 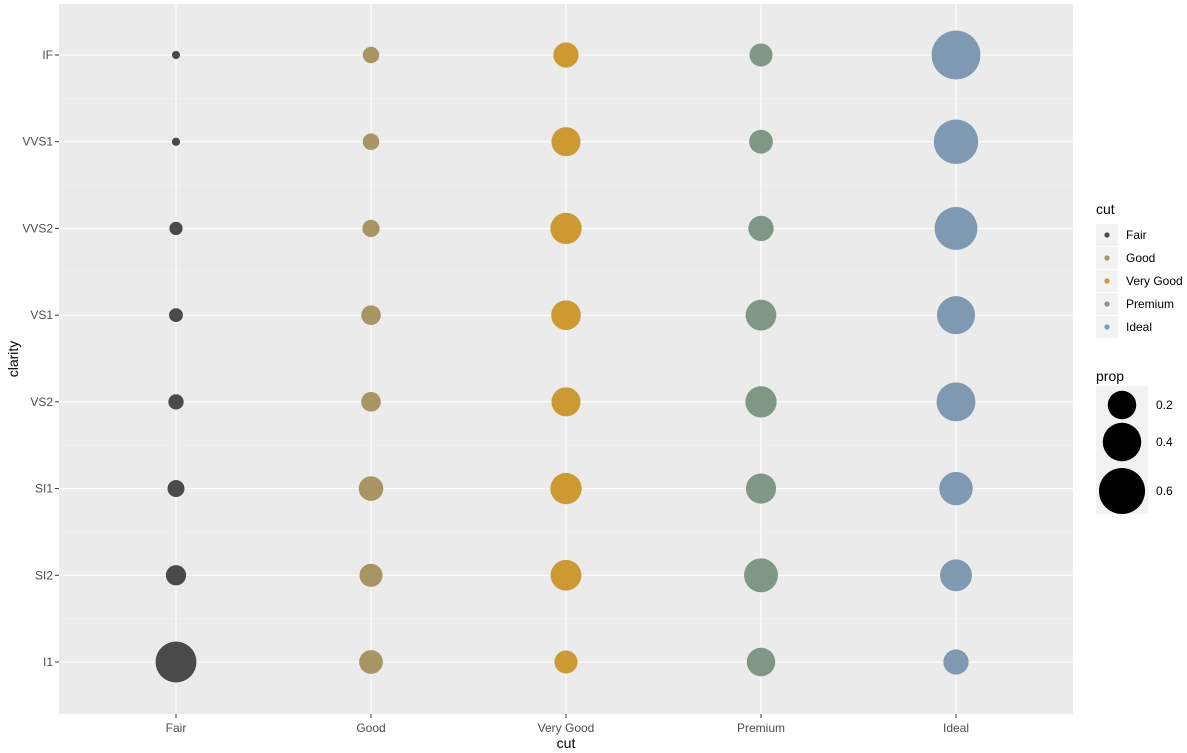 I want to click on x-axis: Fair Good Very Good Premium Ideal, so click(x=567, y=724).